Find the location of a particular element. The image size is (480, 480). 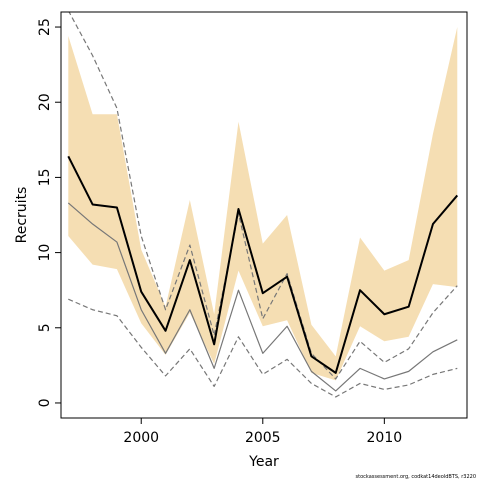

x-axis: 2000 2005 2010 is located at coordinates (263, 431).